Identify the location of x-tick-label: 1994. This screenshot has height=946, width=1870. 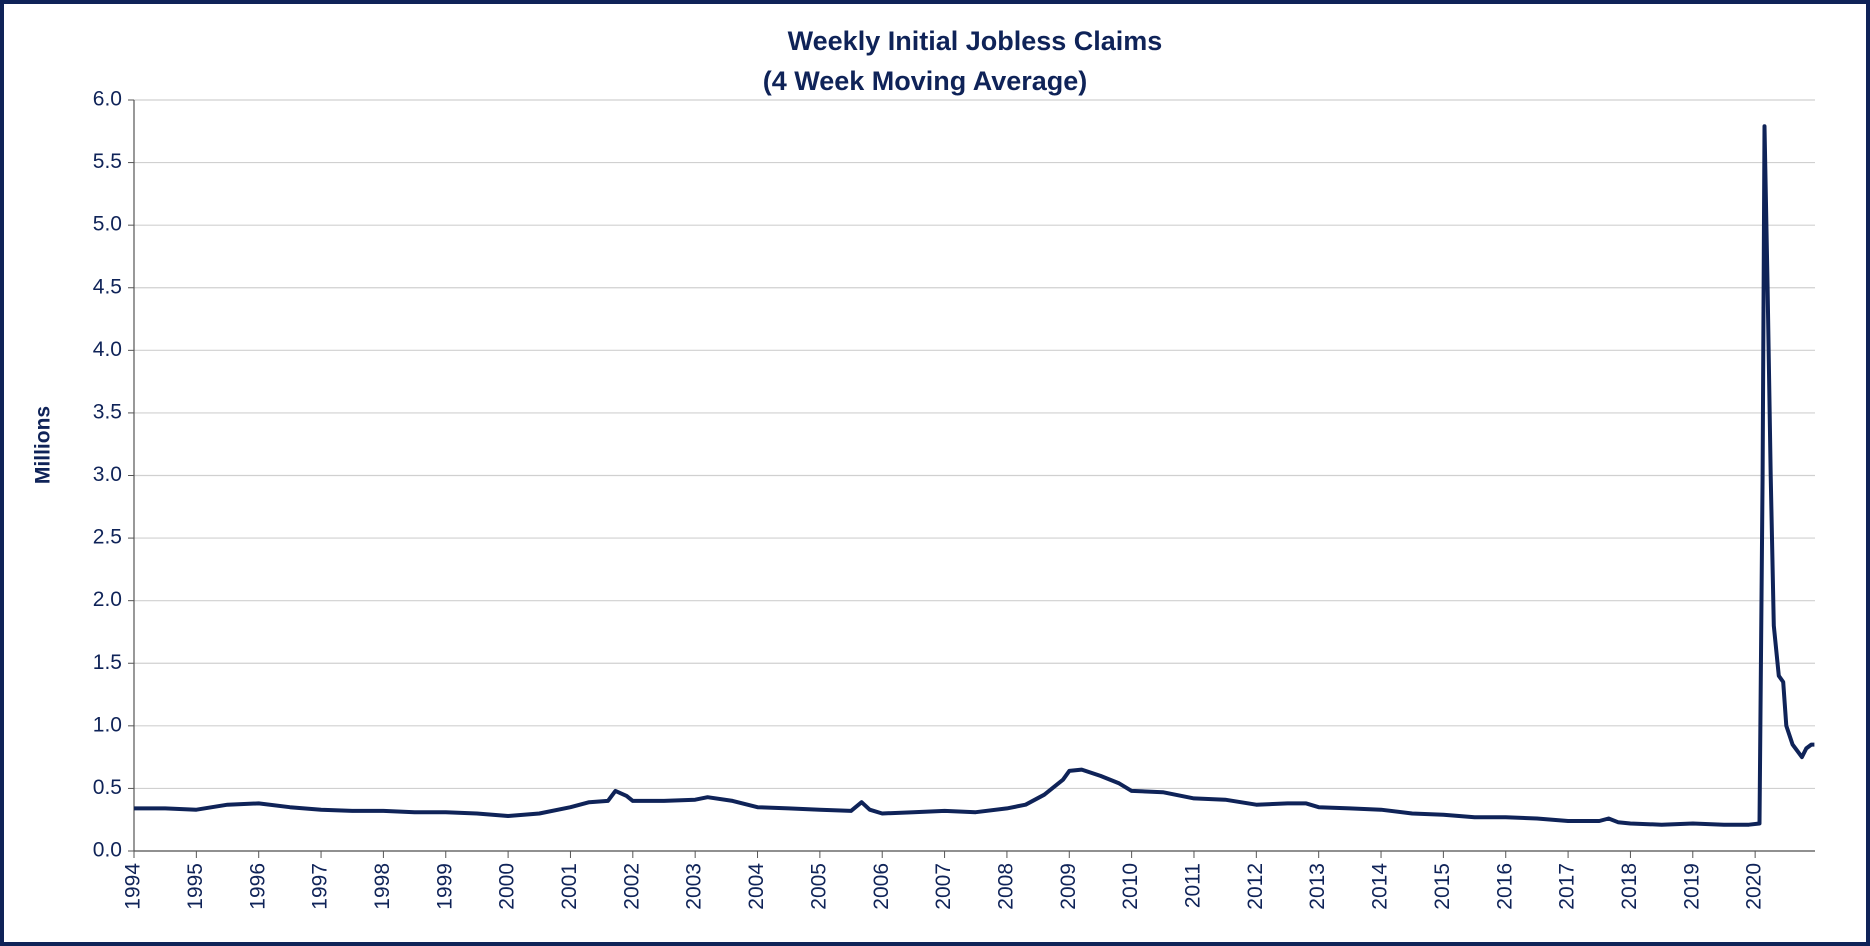
(133, 886).